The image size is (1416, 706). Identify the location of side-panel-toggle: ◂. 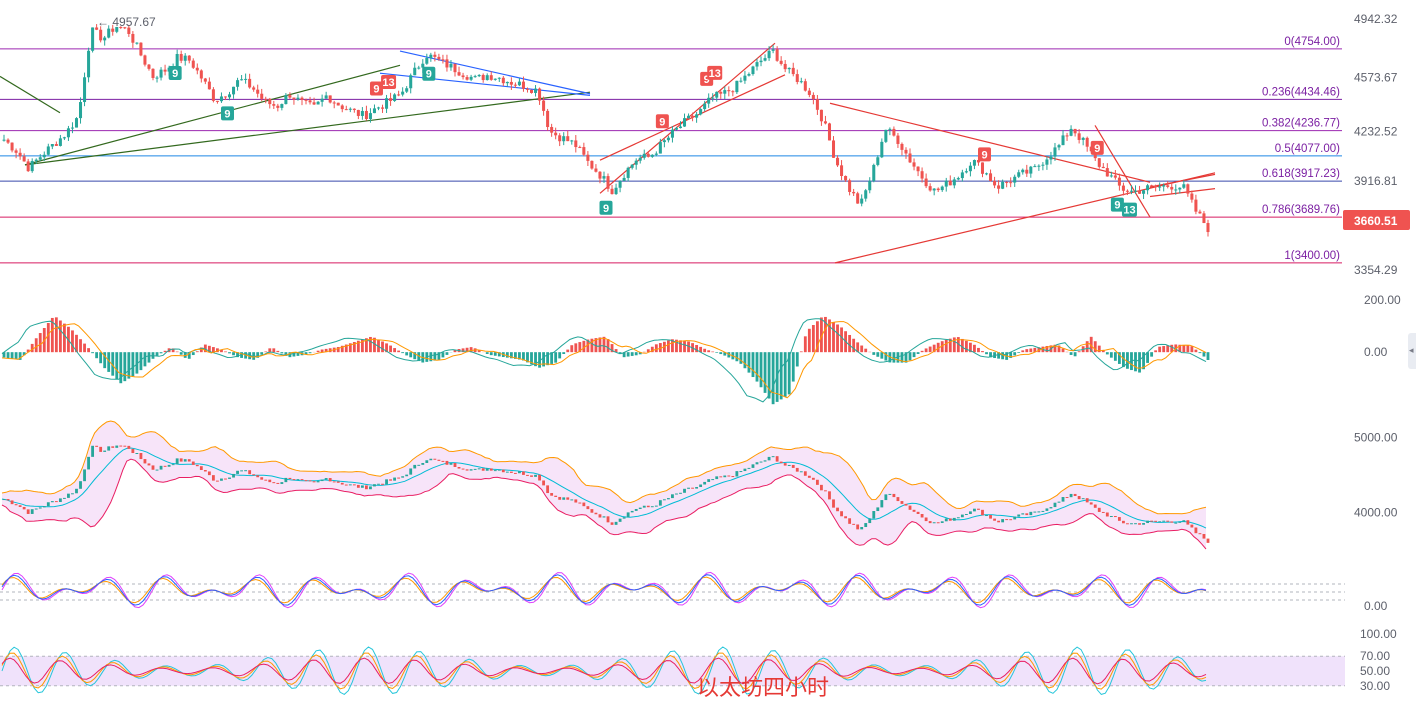
(1412, 351).